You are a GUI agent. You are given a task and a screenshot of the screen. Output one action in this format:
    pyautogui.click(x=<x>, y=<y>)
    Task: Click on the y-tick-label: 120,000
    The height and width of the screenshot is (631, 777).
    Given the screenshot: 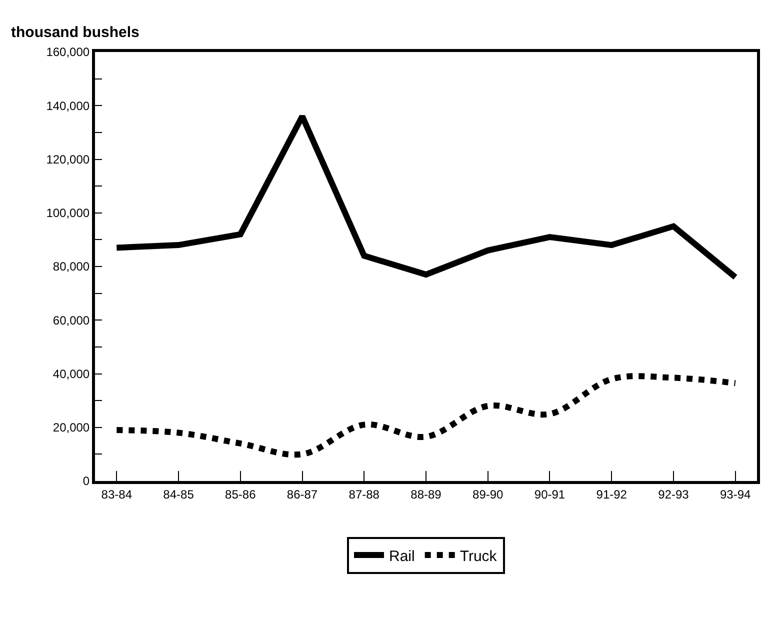 What is the action you would take?
    pyautogui.click(x=68, y=159)
    